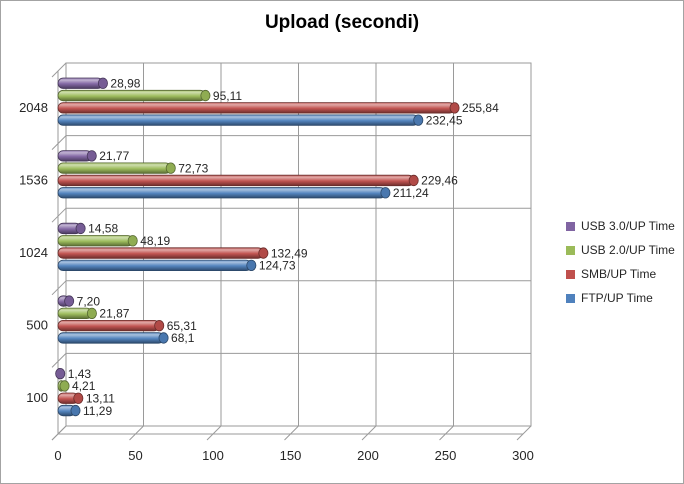 This screenshot has width=684, height=484. What do you see at coordinates (289, 253) in the screenshot?
I see `data-label: 132,49` at bounding box center [289, 253].